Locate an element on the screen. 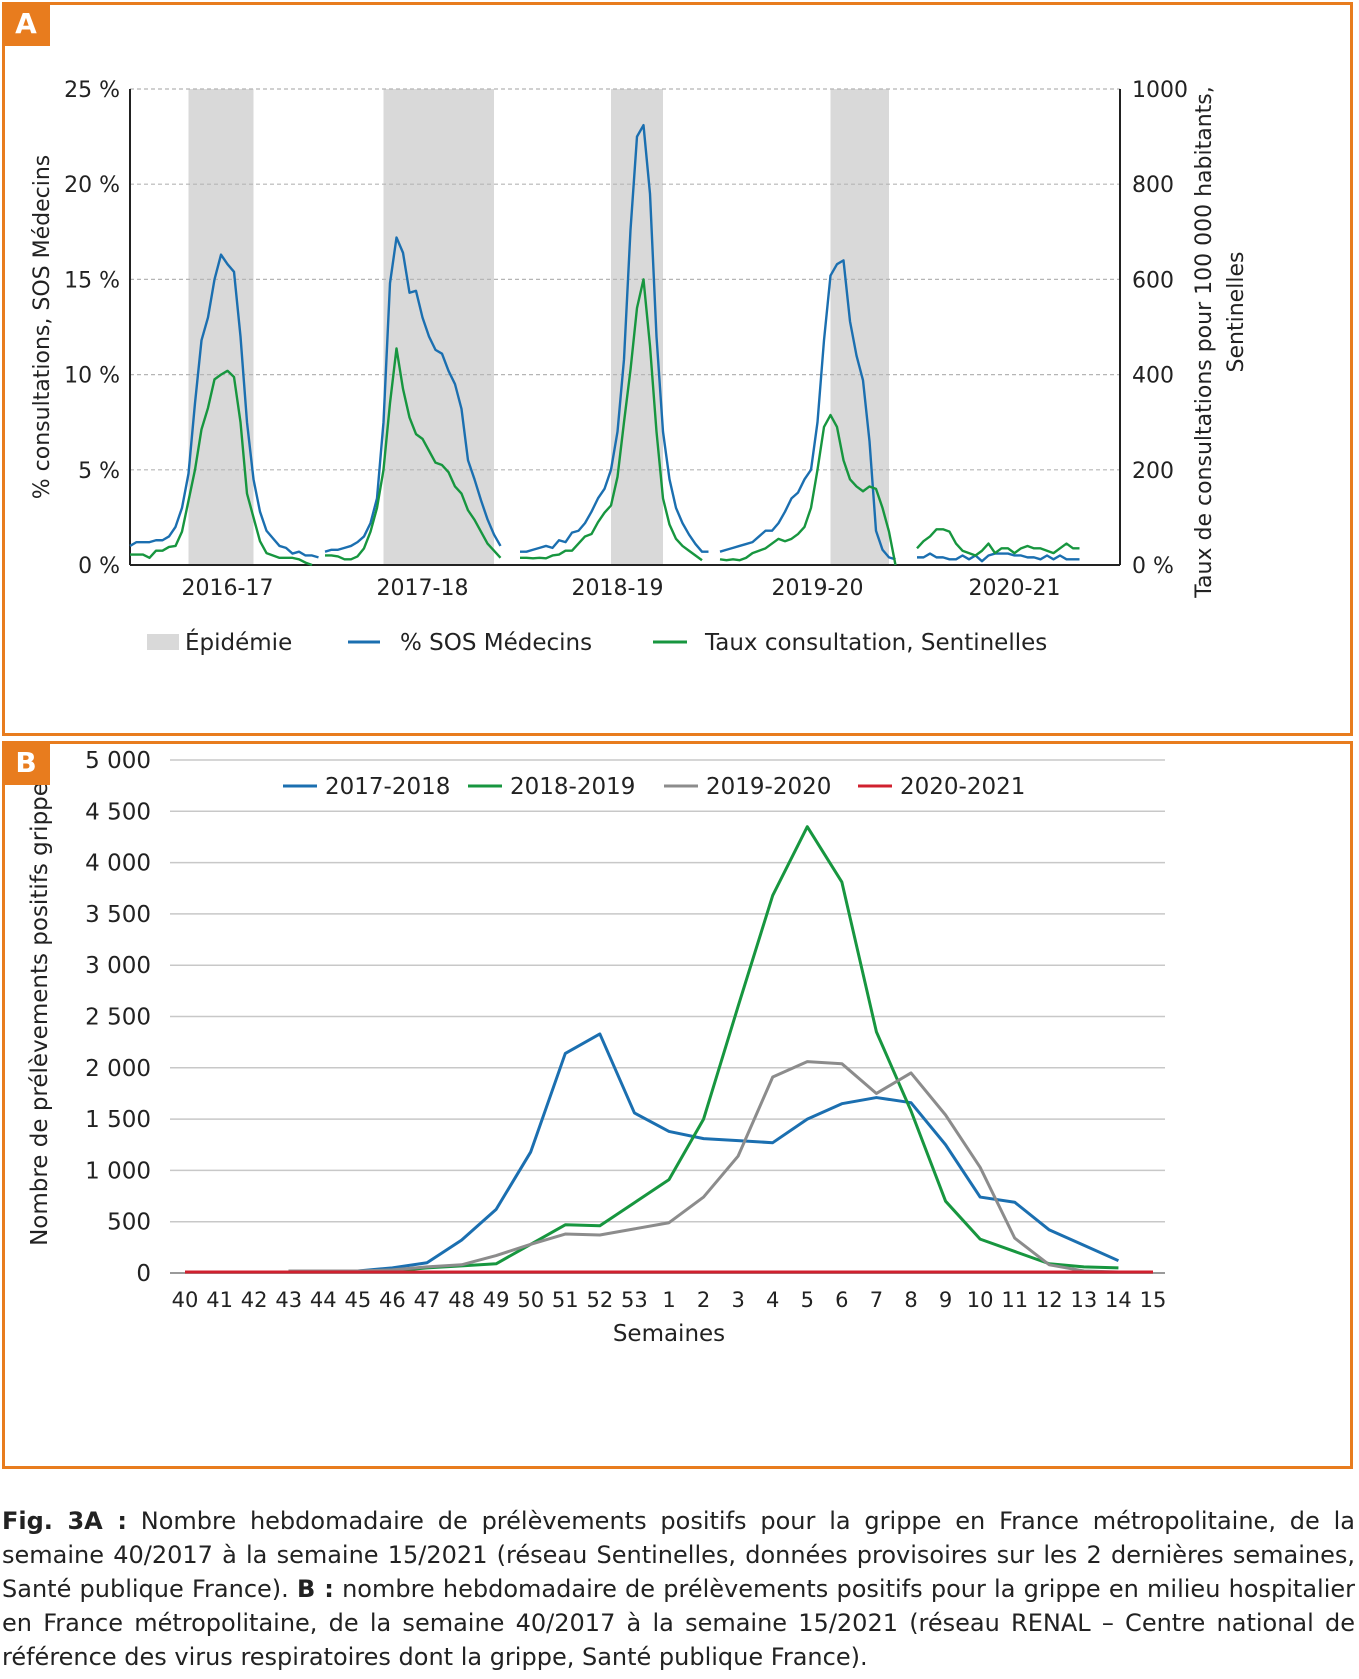  x-tick-label: 44 is located at coordinates (323, 1300).